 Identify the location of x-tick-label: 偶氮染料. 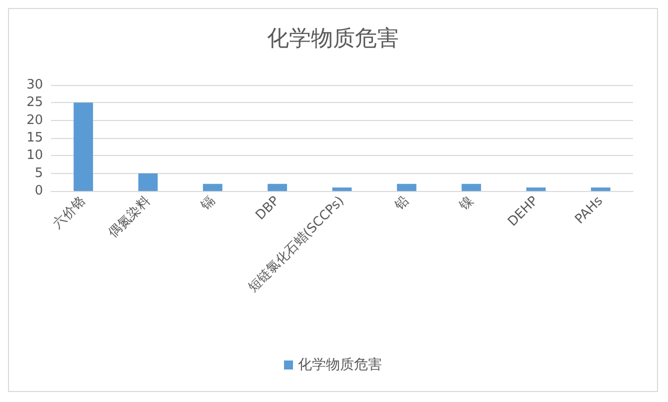
(130, 218).